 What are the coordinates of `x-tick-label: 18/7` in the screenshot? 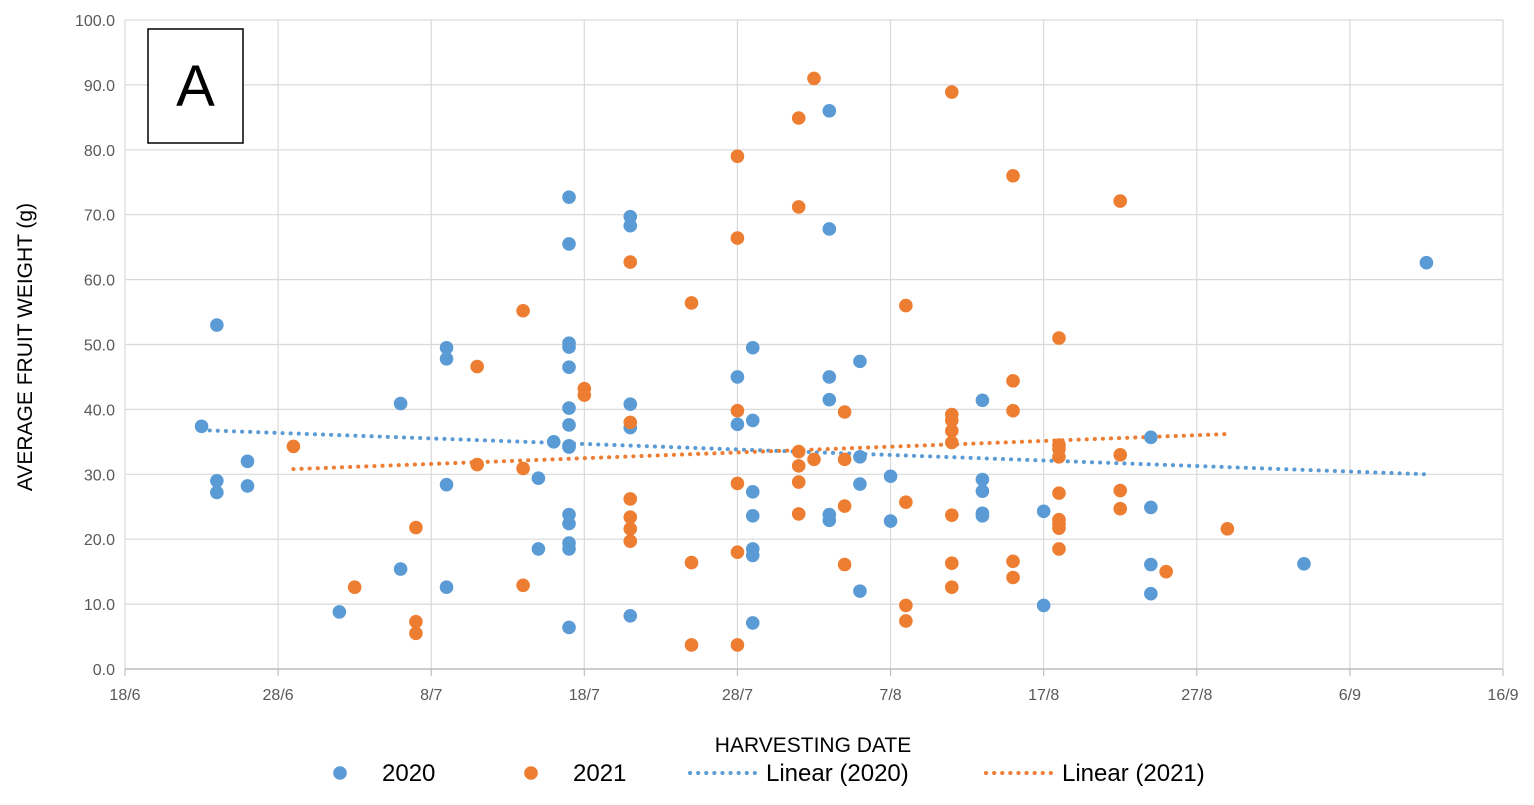 It's located at (584, 695).